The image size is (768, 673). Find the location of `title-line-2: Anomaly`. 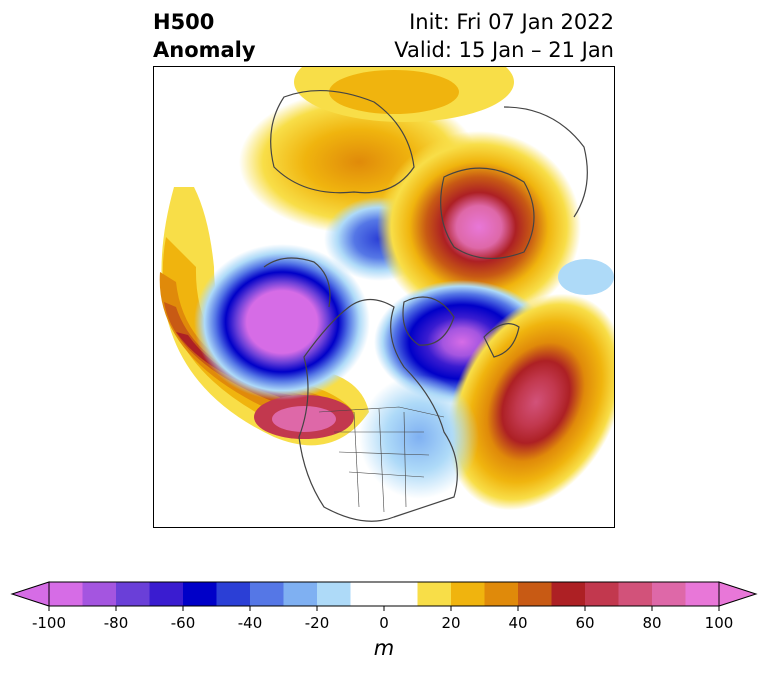

title-line-2: Anomaly is located at coordinates (204, 50).